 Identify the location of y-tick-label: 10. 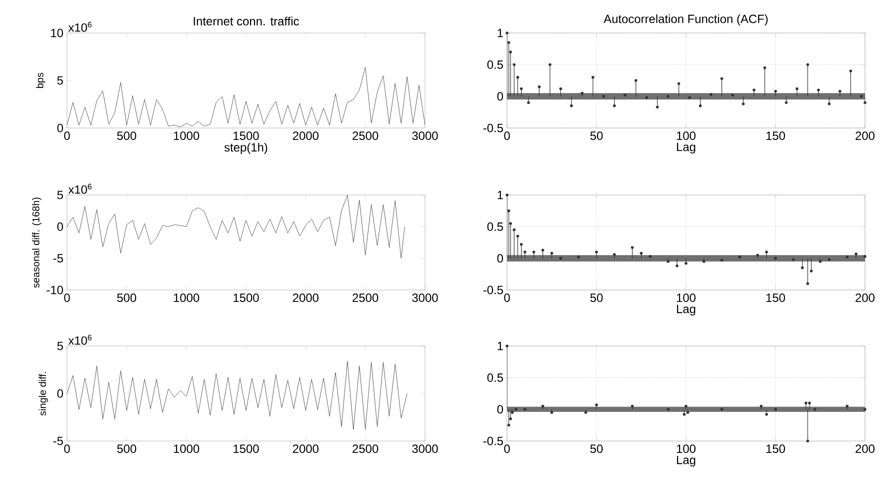
(57, 33).